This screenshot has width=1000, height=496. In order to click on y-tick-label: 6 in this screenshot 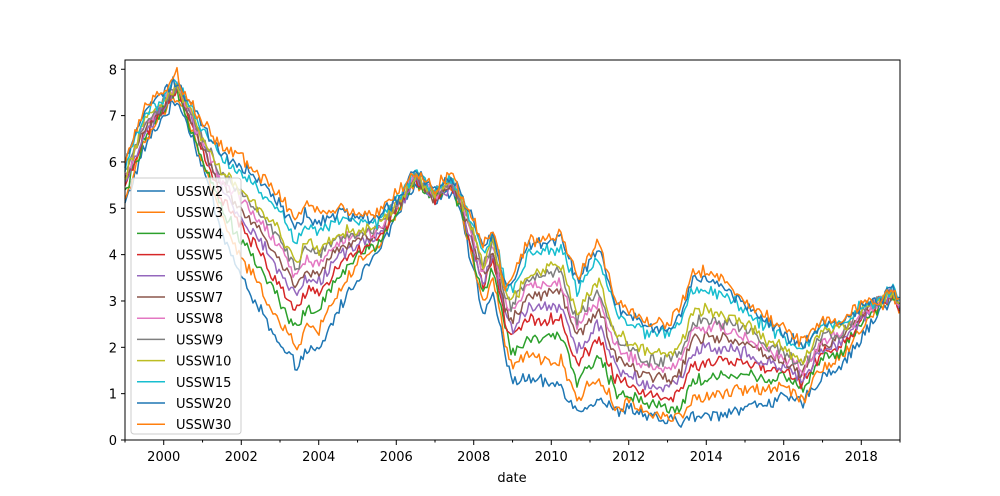, I will do `click(113, 163)`.